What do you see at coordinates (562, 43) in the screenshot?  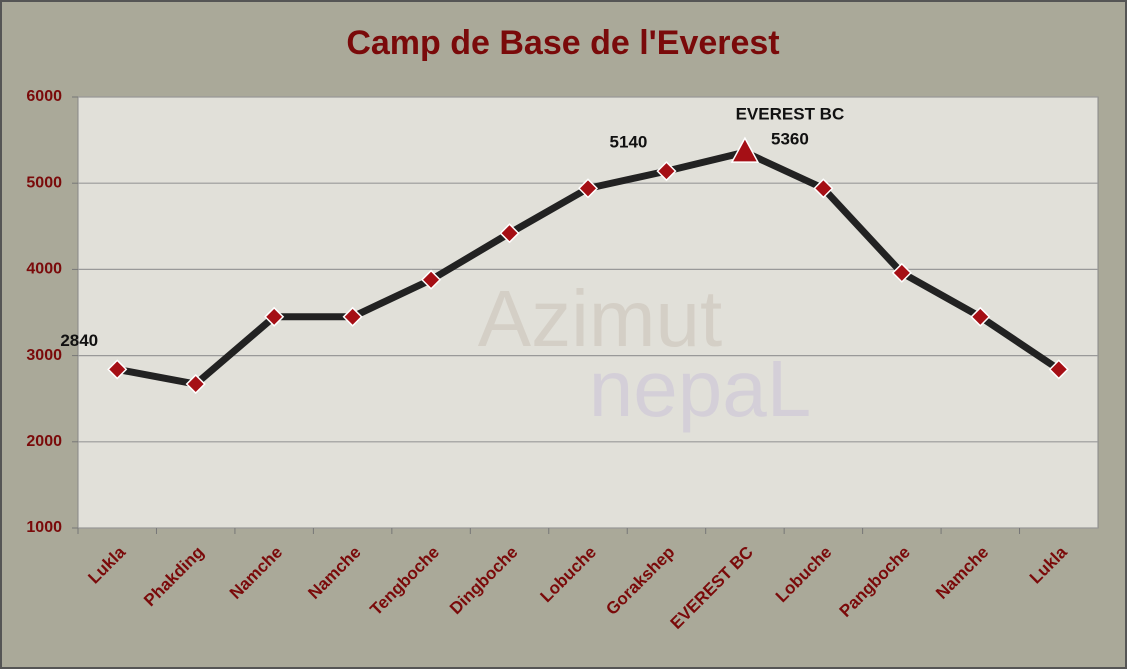 I see `chart-title: Camp de Base de l'Everest` at bounding box center [562, 43].